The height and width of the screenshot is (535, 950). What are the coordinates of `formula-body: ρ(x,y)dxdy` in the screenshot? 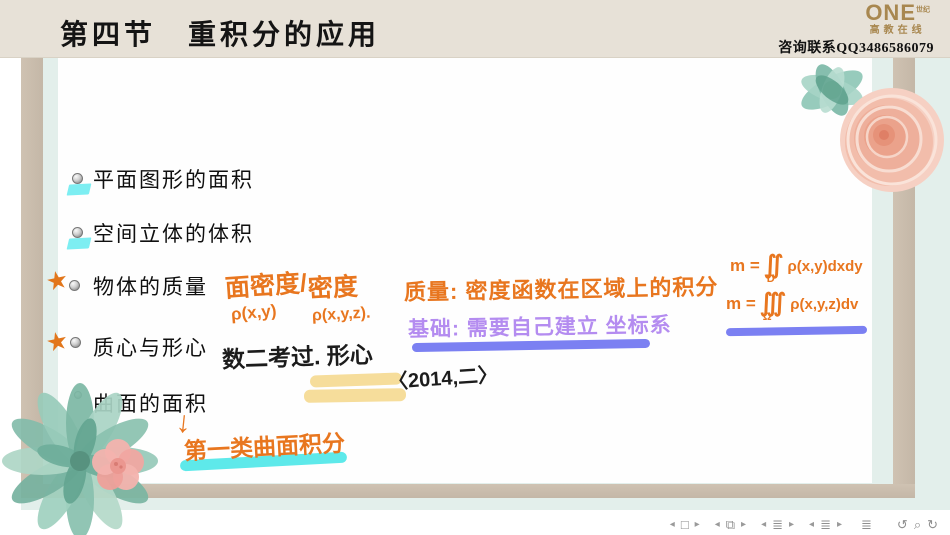 It's located at (825, 266).